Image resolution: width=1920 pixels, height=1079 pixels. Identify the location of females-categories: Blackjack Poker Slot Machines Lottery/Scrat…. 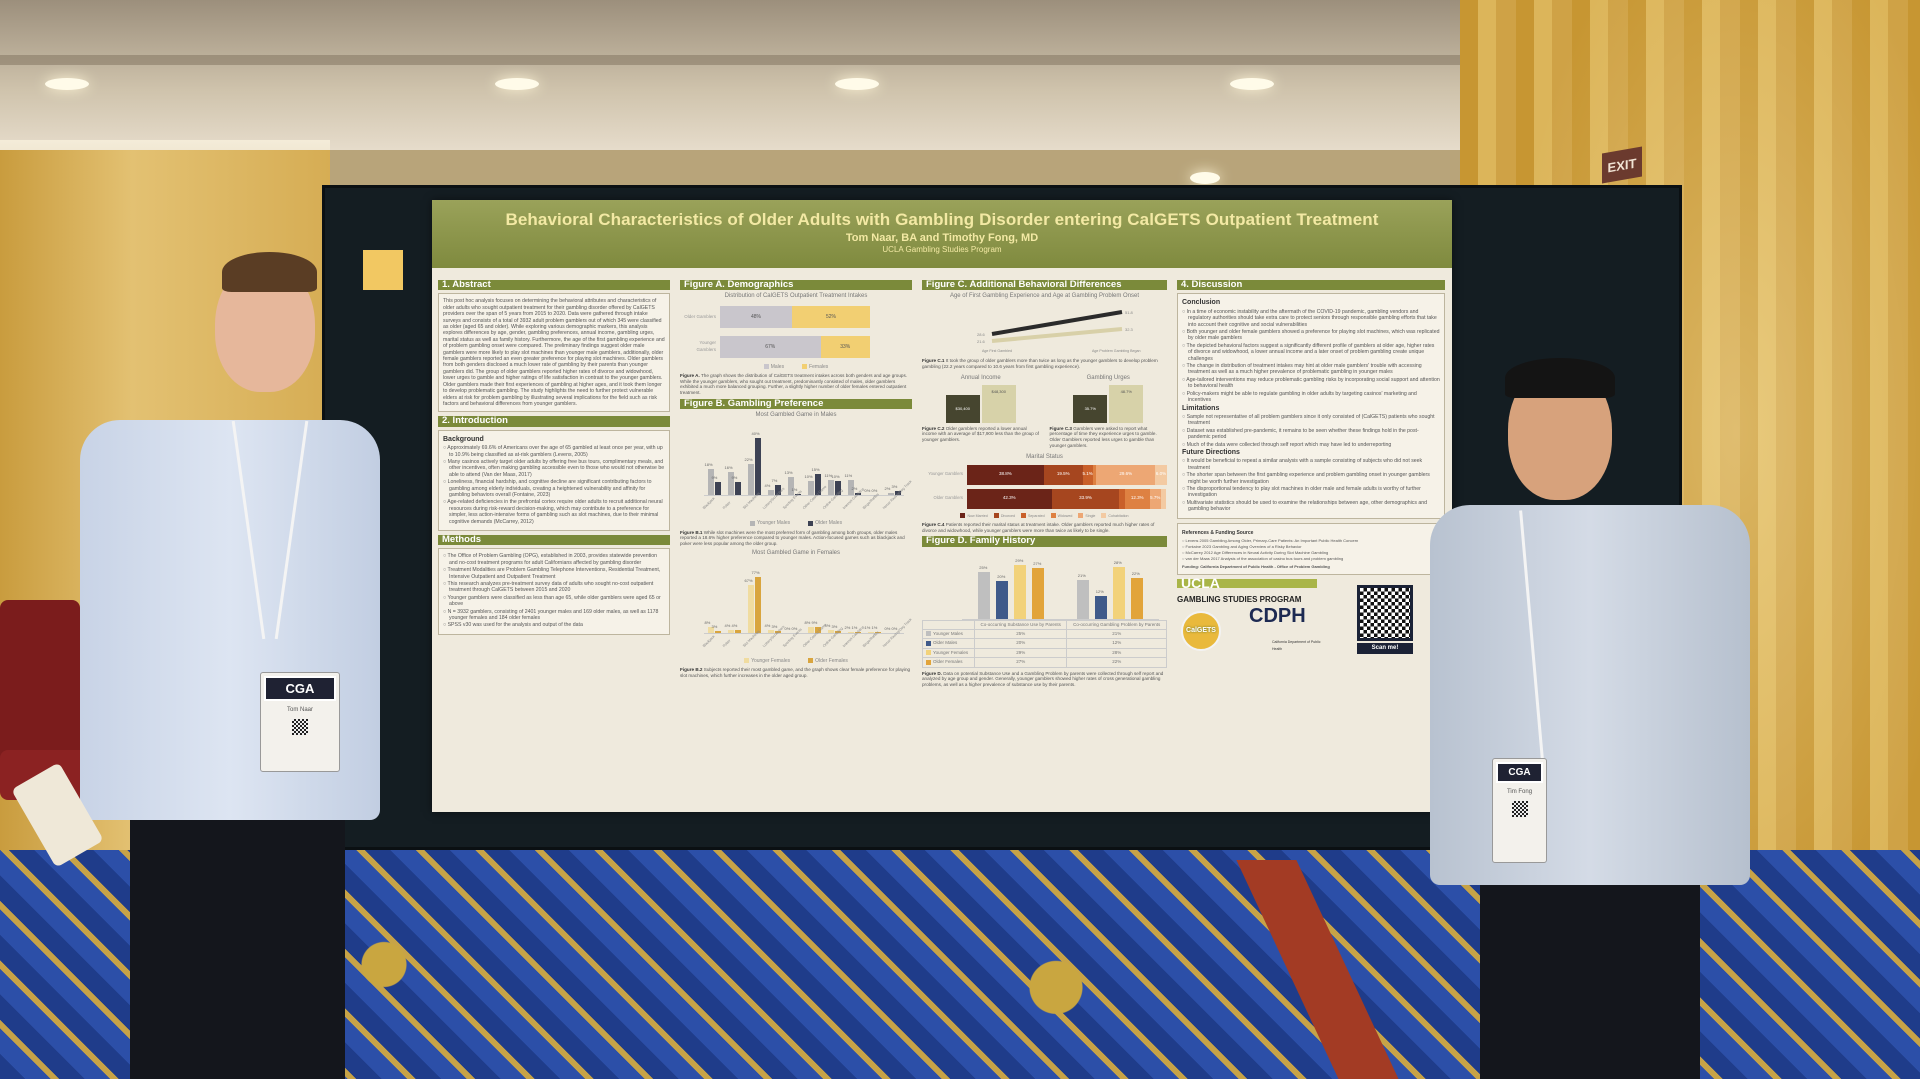
(807, 633).